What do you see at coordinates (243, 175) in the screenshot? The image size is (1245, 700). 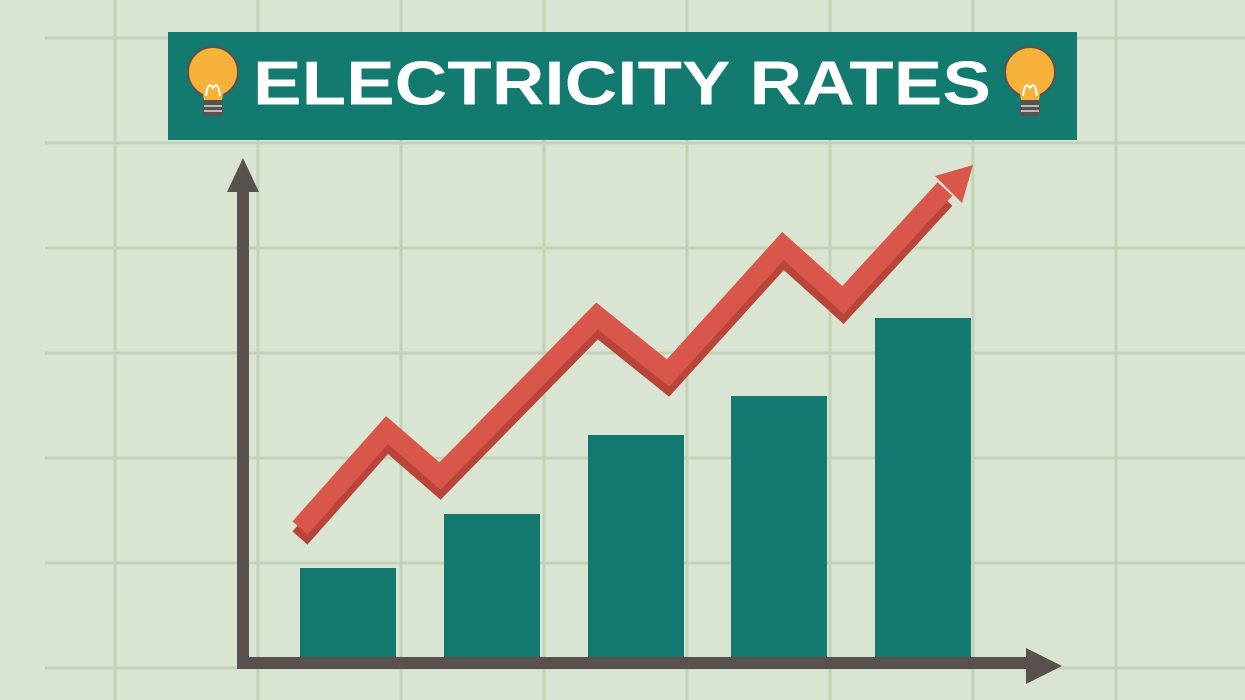 I see `y-axis-arrow` at bounding box center [243, 175].